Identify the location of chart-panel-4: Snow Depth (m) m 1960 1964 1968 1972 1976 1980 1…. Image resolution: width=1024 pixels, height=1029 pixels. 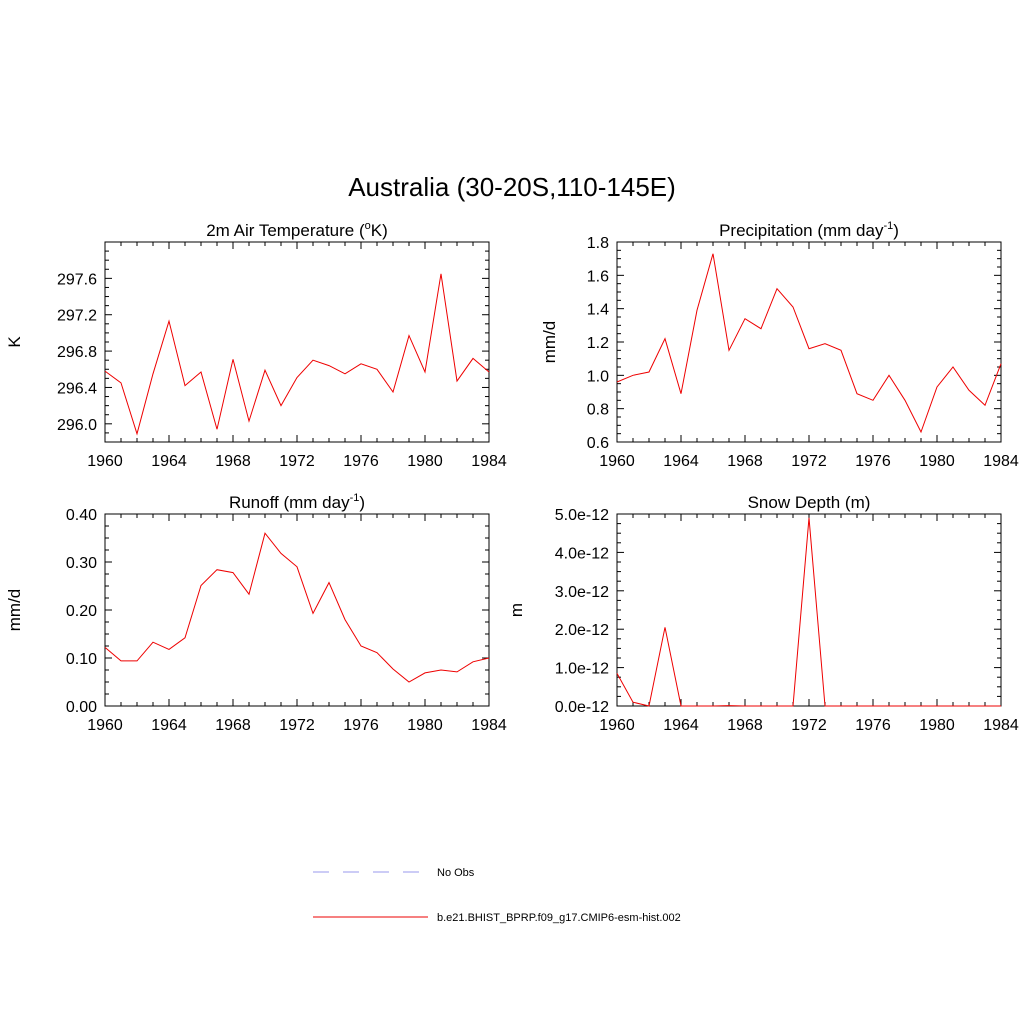
(763, 613).